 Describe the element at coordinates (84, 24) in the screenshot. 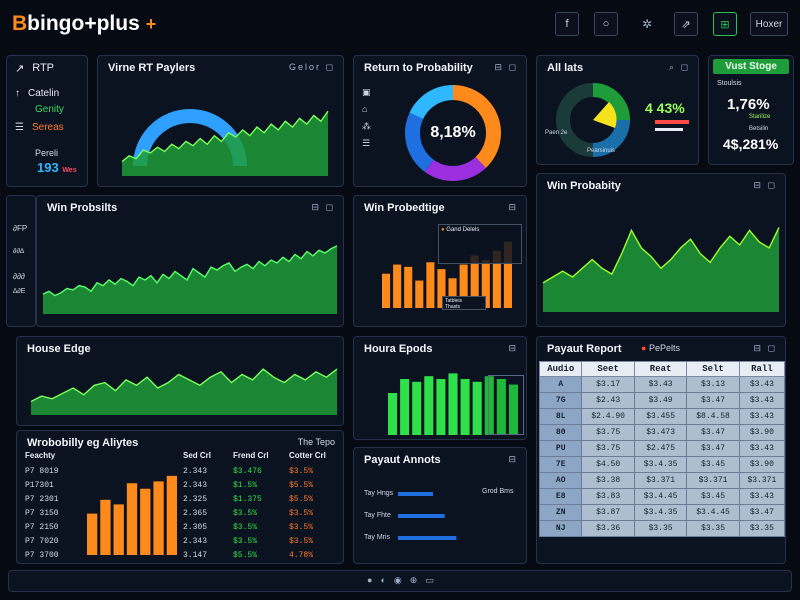

I see `logo: B bingo+plus +` at that location.